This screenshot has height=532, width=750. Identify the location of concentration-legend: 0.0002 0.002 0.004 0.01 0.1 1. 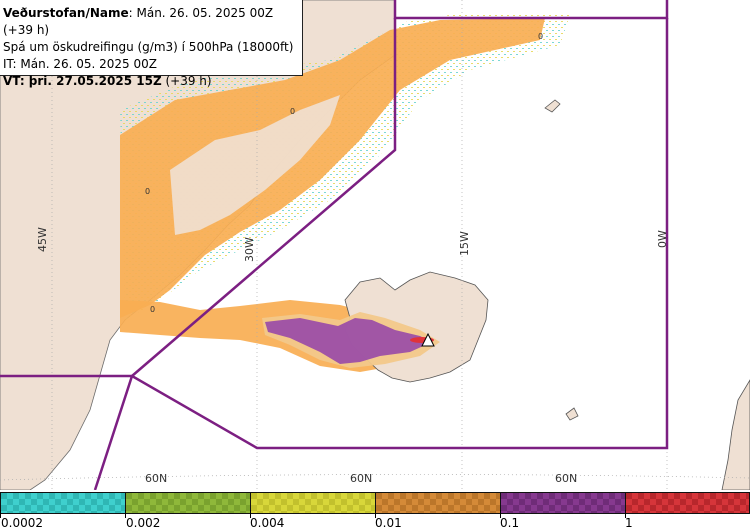
(375, 511).